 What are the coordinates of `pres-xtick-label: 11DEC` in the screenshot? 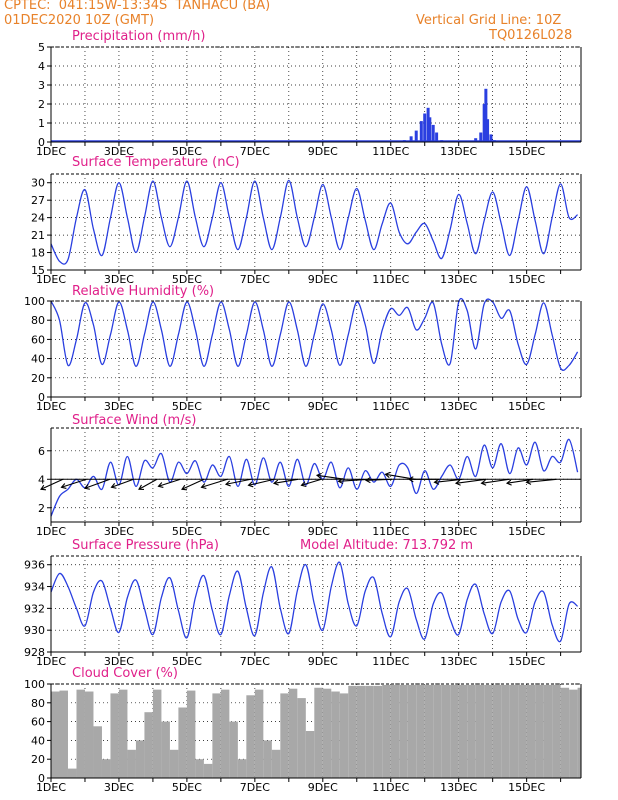 It's located at (390, 661).